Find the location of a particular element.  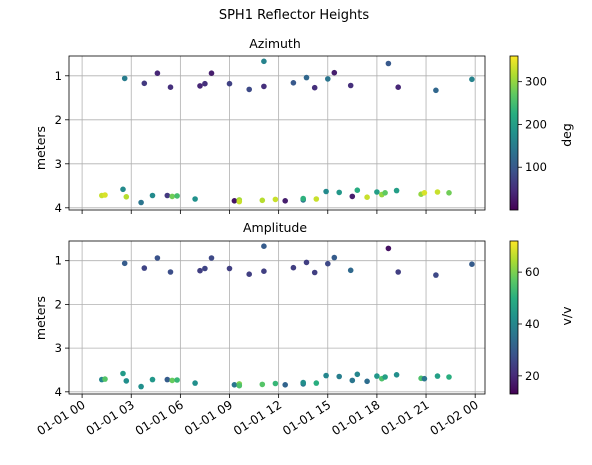

azimuth-y-tick-label: 1 is located at coordinates (58, 76).